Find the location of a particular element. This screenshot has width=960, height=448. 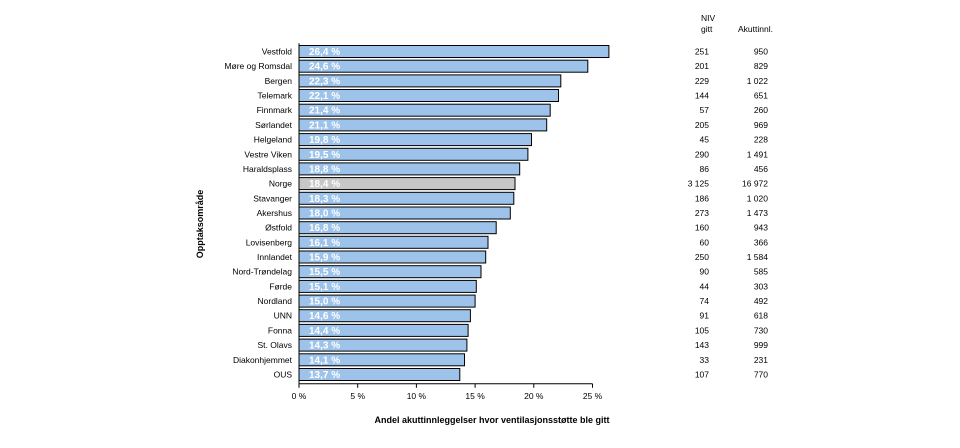

niv-header-line1: NIV is located at coordinates (708, 18).